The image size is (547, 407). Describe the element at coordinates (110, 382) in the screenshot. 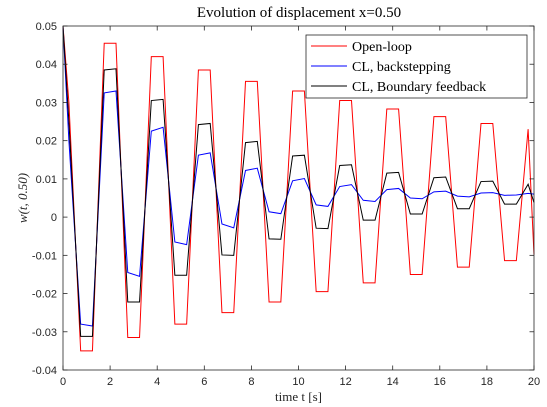

I see `x-tick-label: 2` at that location.